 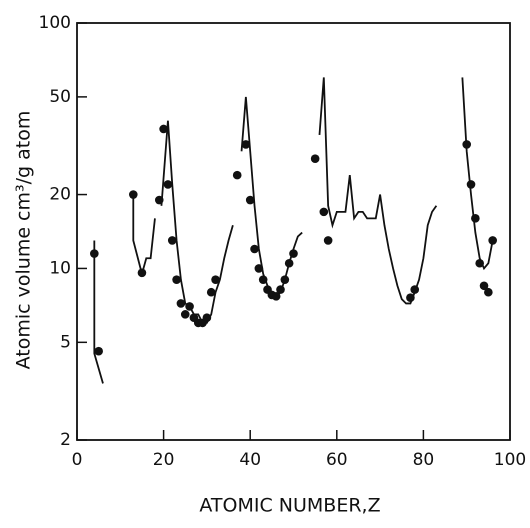 I want to click on x-tick-label: 0, so click(x=77, y=460).